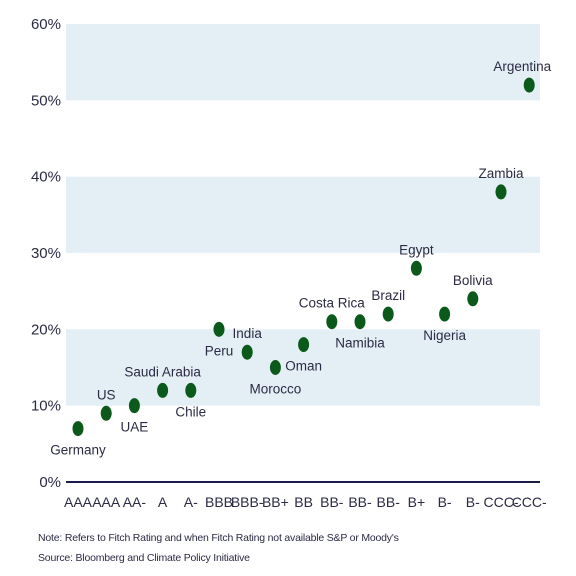 The width and height of the screenshot is (576, 576). What do you see at coordinates (360, 343) in the screenshot?
I see `point-label: Namibia` at bounding box center [360, 343].